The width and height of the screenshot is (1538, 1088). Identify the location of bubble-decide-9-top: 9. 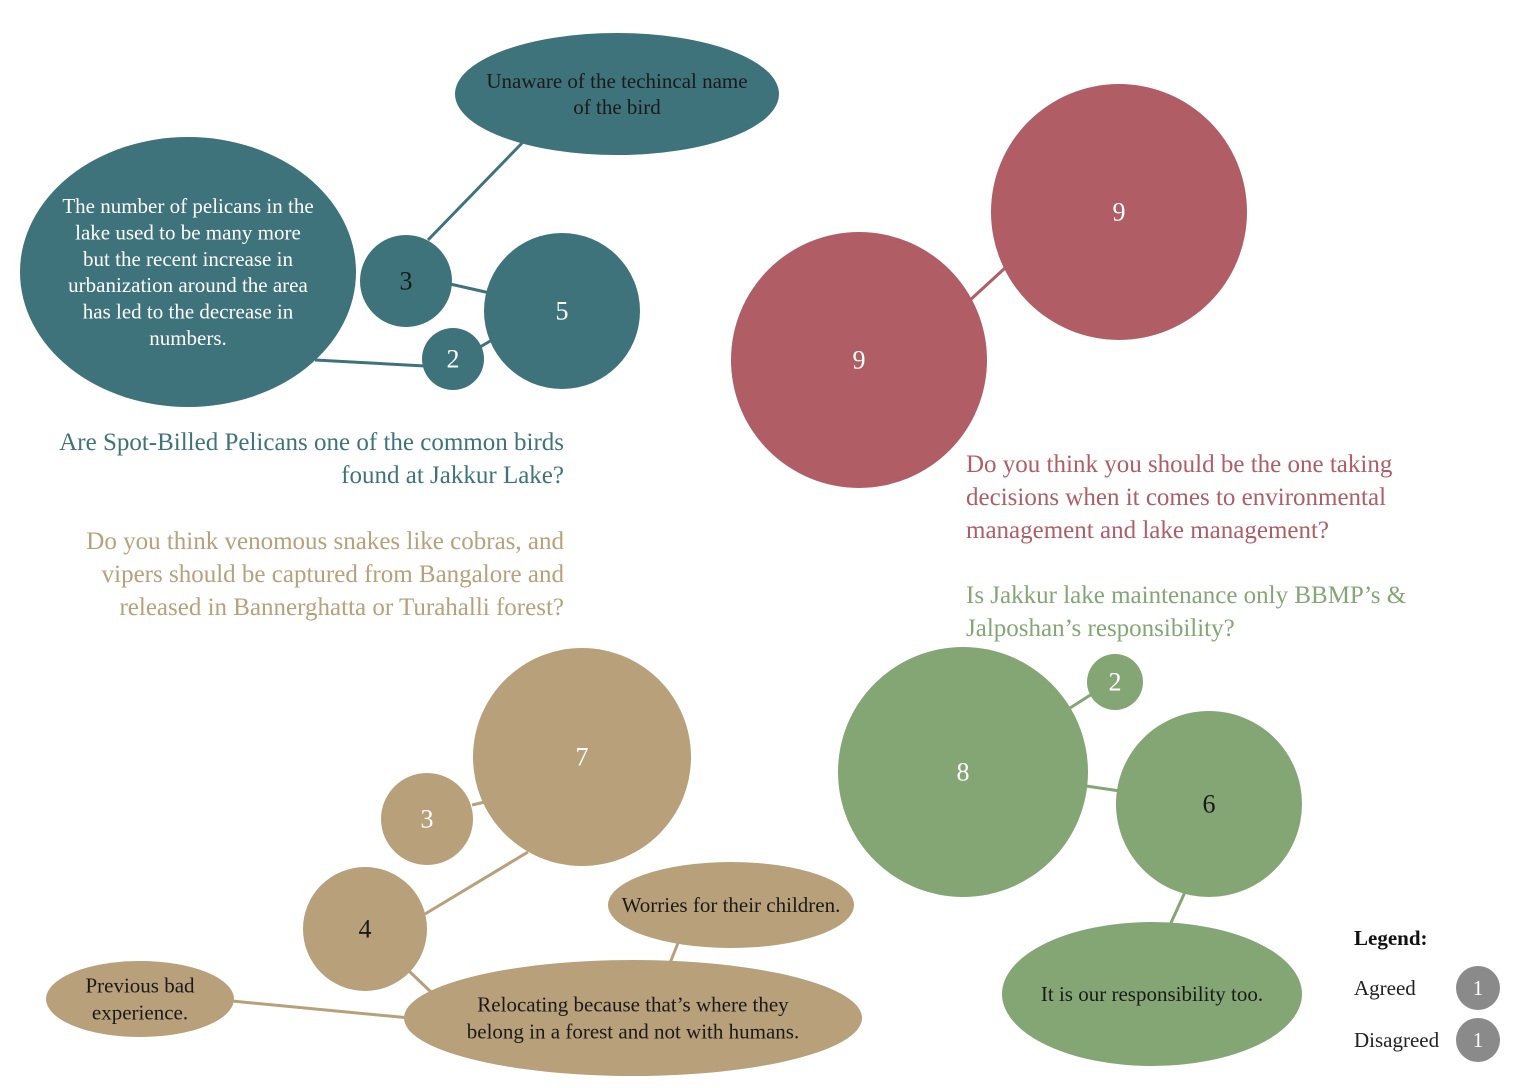
(1119, 212).